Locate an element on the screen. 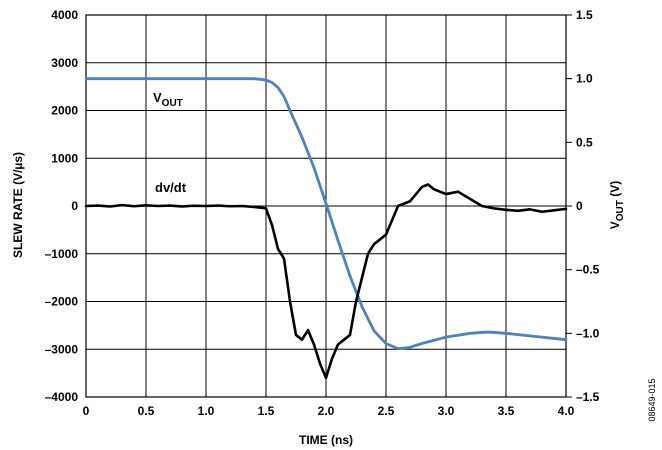  x-tick-label: 0 is located at coordinates (86, 411).